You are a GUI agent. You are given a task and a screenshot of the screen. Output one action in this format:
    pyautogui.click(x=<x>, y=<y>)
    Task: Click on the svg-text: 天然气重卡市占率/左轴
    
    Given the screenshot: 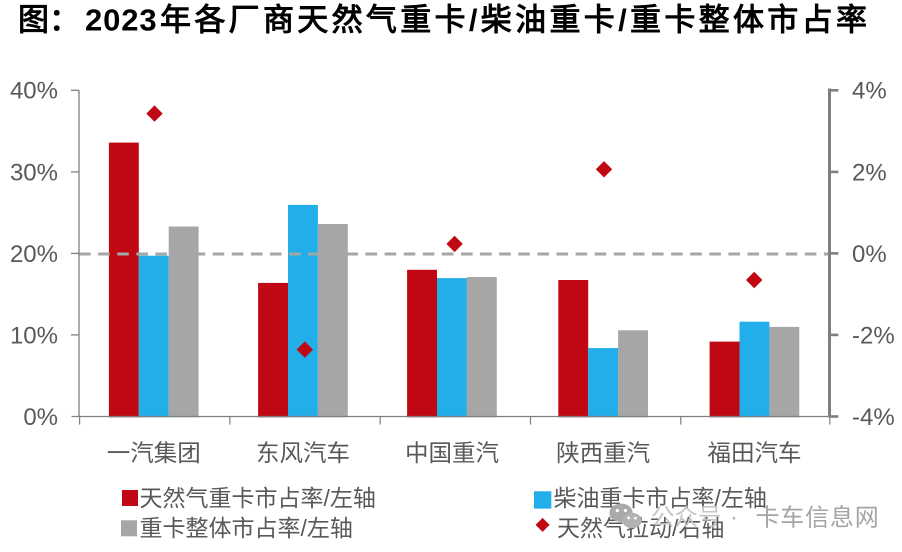 What is the action you would take?
    pyautogui.click(x=258, y=498)
    